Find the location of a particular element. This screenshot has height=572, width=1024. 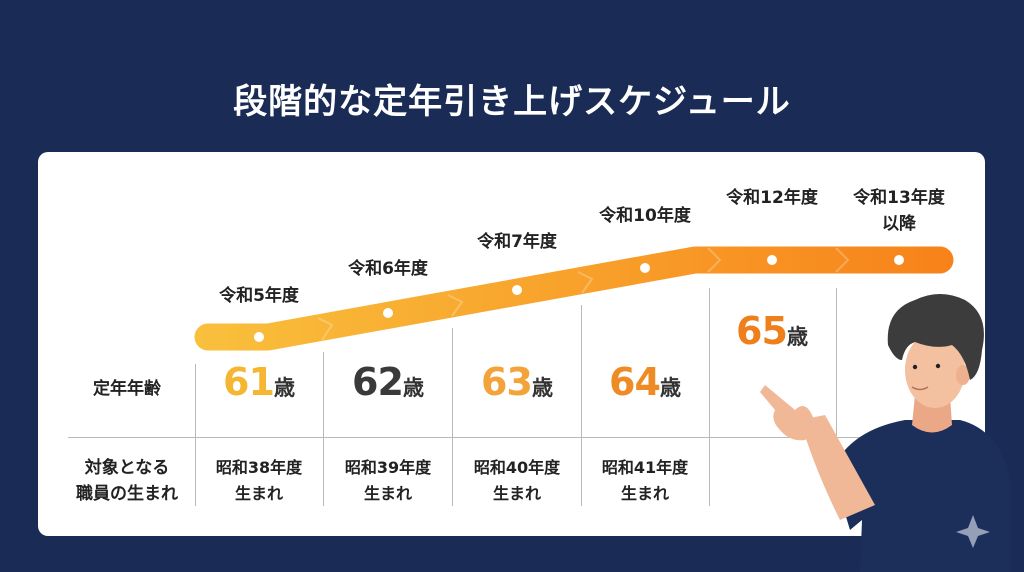

year-label-line1: 令和13年度 is located at coordinates (899, 198).